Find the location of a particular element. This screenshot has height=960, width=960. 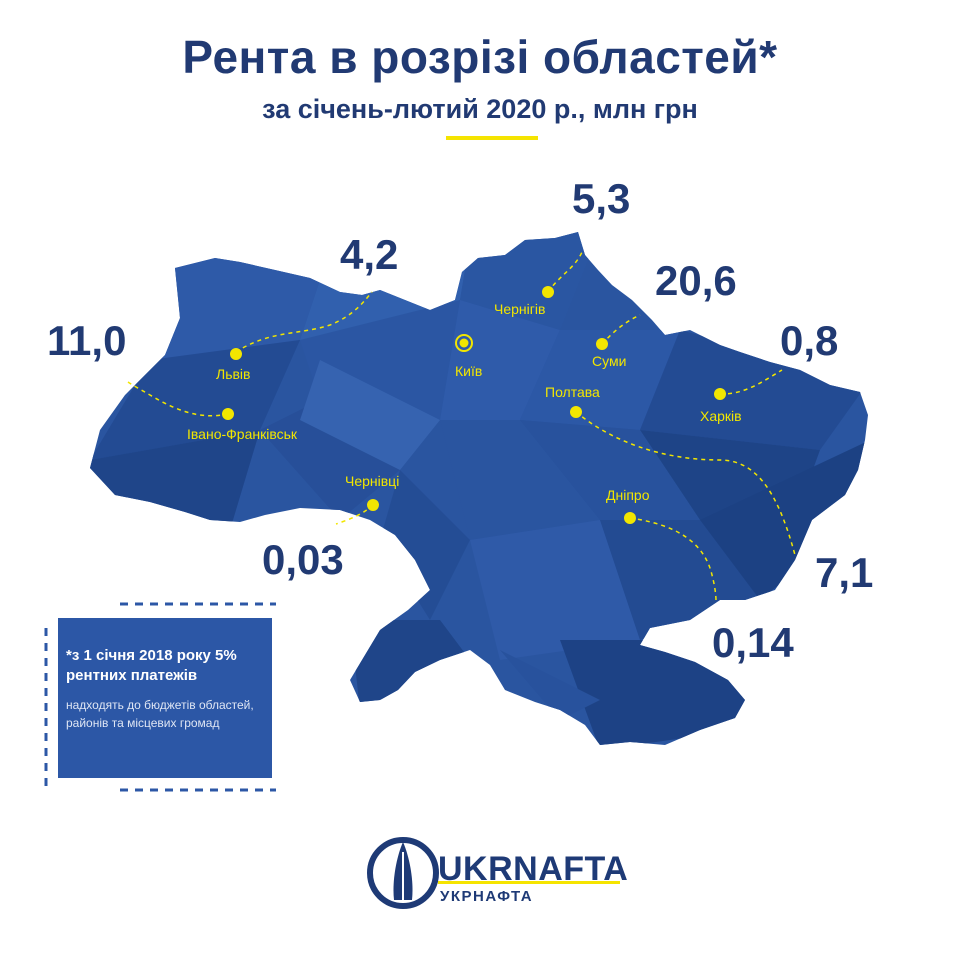

value-kharkiv: 0,8 is located at coordinates (809, 340).